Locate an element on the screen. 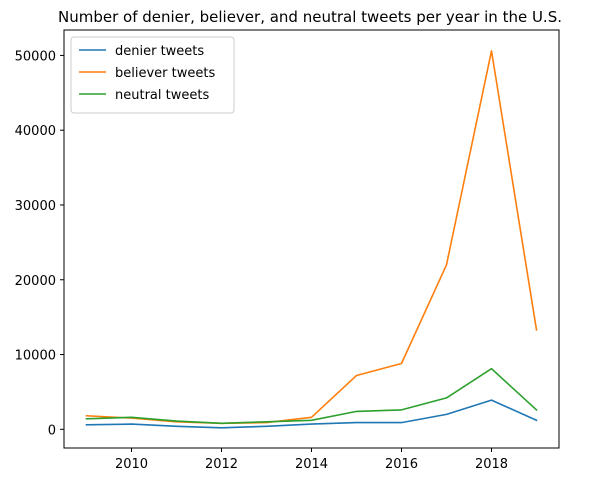  legend-label: neutral tweets is located at coordinates (162, 95).